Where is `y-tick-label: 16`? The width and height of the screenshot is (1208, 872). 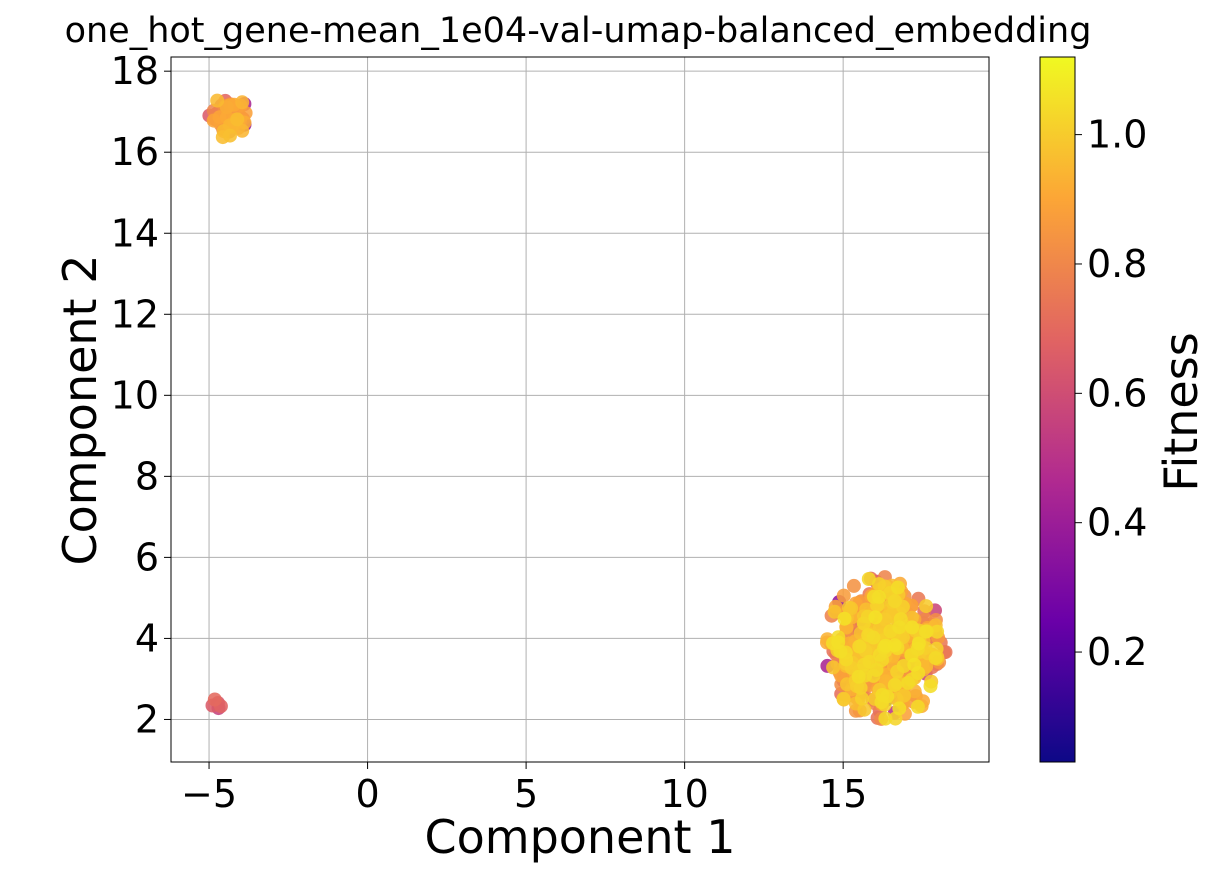
y-tick-label: 16 is located at coordinates (135, 152).